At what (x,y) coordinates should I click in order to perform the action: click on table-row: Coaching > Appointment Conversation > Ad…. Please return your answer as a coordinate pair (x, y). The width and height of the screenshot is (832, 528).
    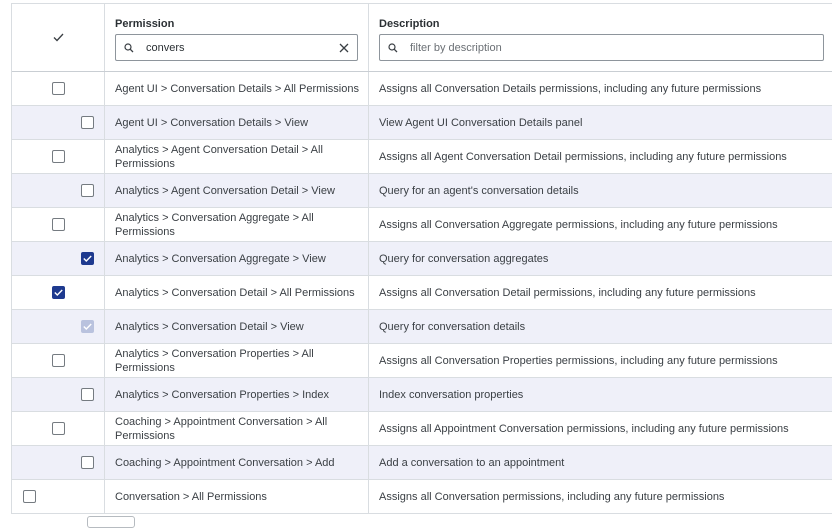
    Looking at the image, I should click on (422, 463).